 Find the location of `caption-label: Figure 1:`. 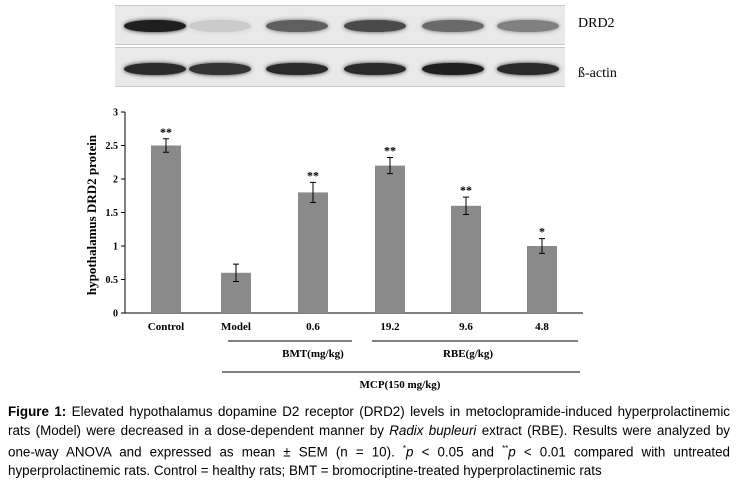

caption-label: Figure 1: is located at coordinates (37, 411).